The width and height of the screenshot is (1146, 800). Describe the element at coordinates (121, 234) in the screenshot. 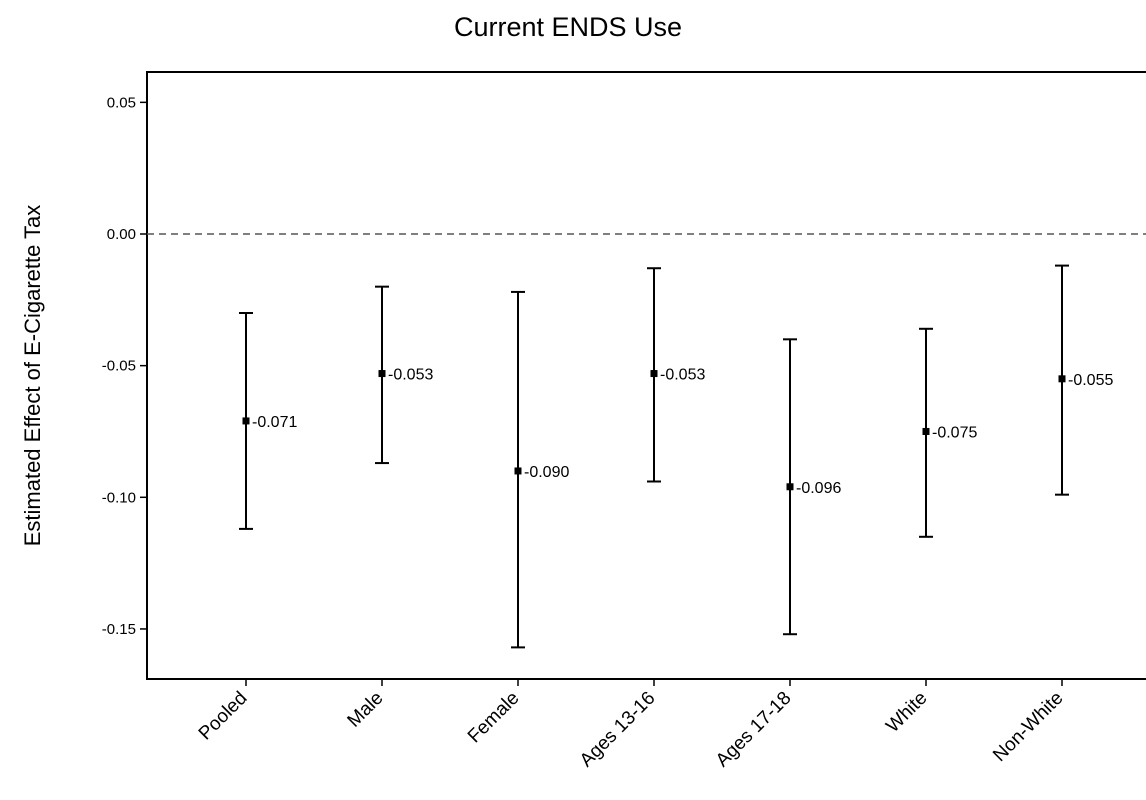

I see `y-tick-label: 0.00` at that location.